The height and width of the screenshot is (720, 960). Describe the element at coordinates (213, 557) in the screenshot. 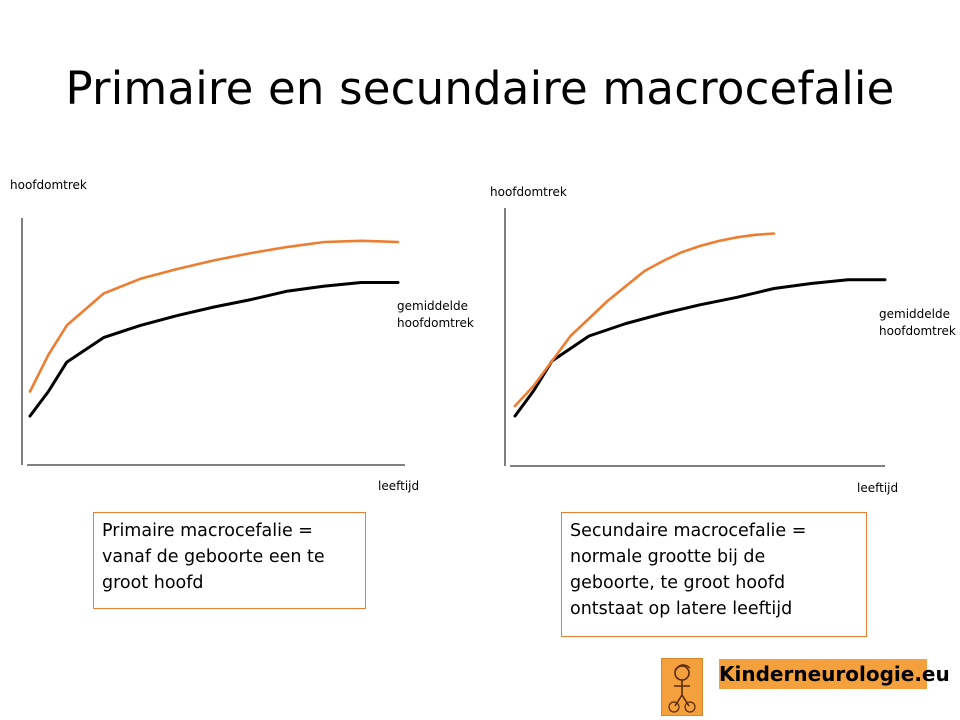

I see `caption-line: vanaf de geboorte een te` at that location.